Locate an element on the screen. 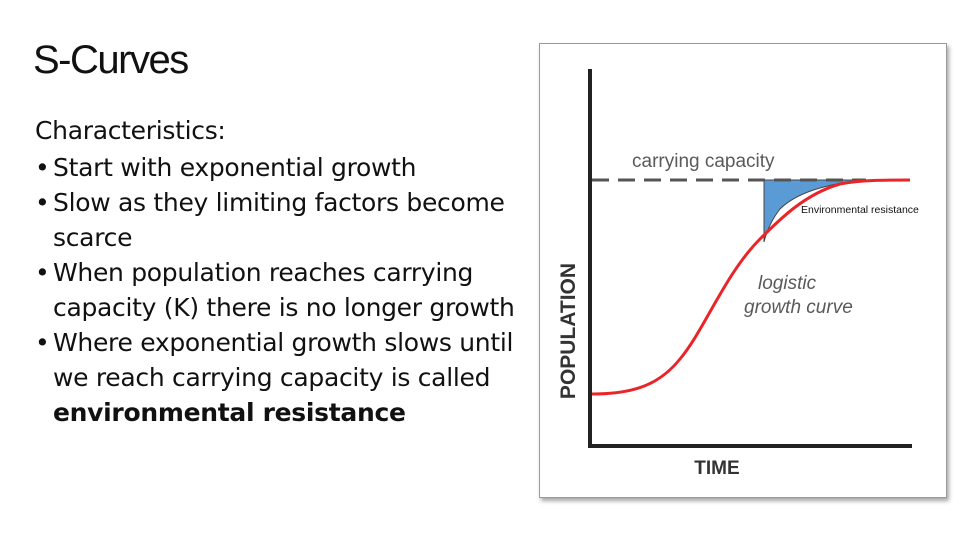  bold-term: environmental resistance is located at coordinates (229, 412).